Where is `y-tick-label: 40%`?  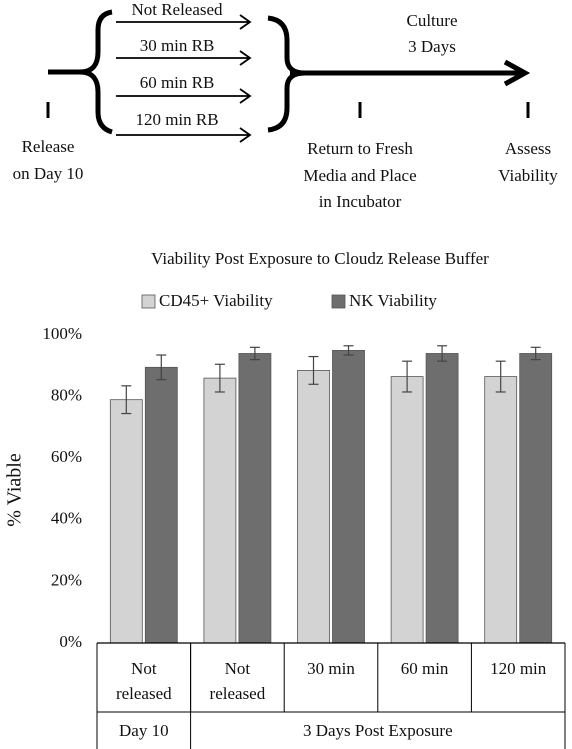
y-tick-label: 40% is located at coordinates (66, 518).